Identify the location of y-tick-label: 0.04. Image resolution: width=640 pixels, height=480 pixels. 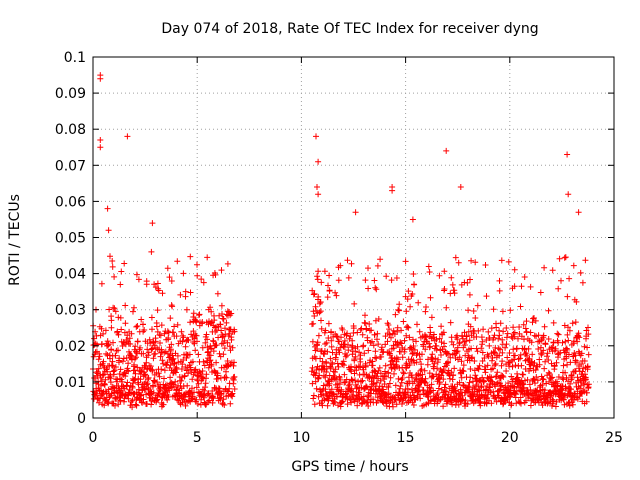
(70, 275).